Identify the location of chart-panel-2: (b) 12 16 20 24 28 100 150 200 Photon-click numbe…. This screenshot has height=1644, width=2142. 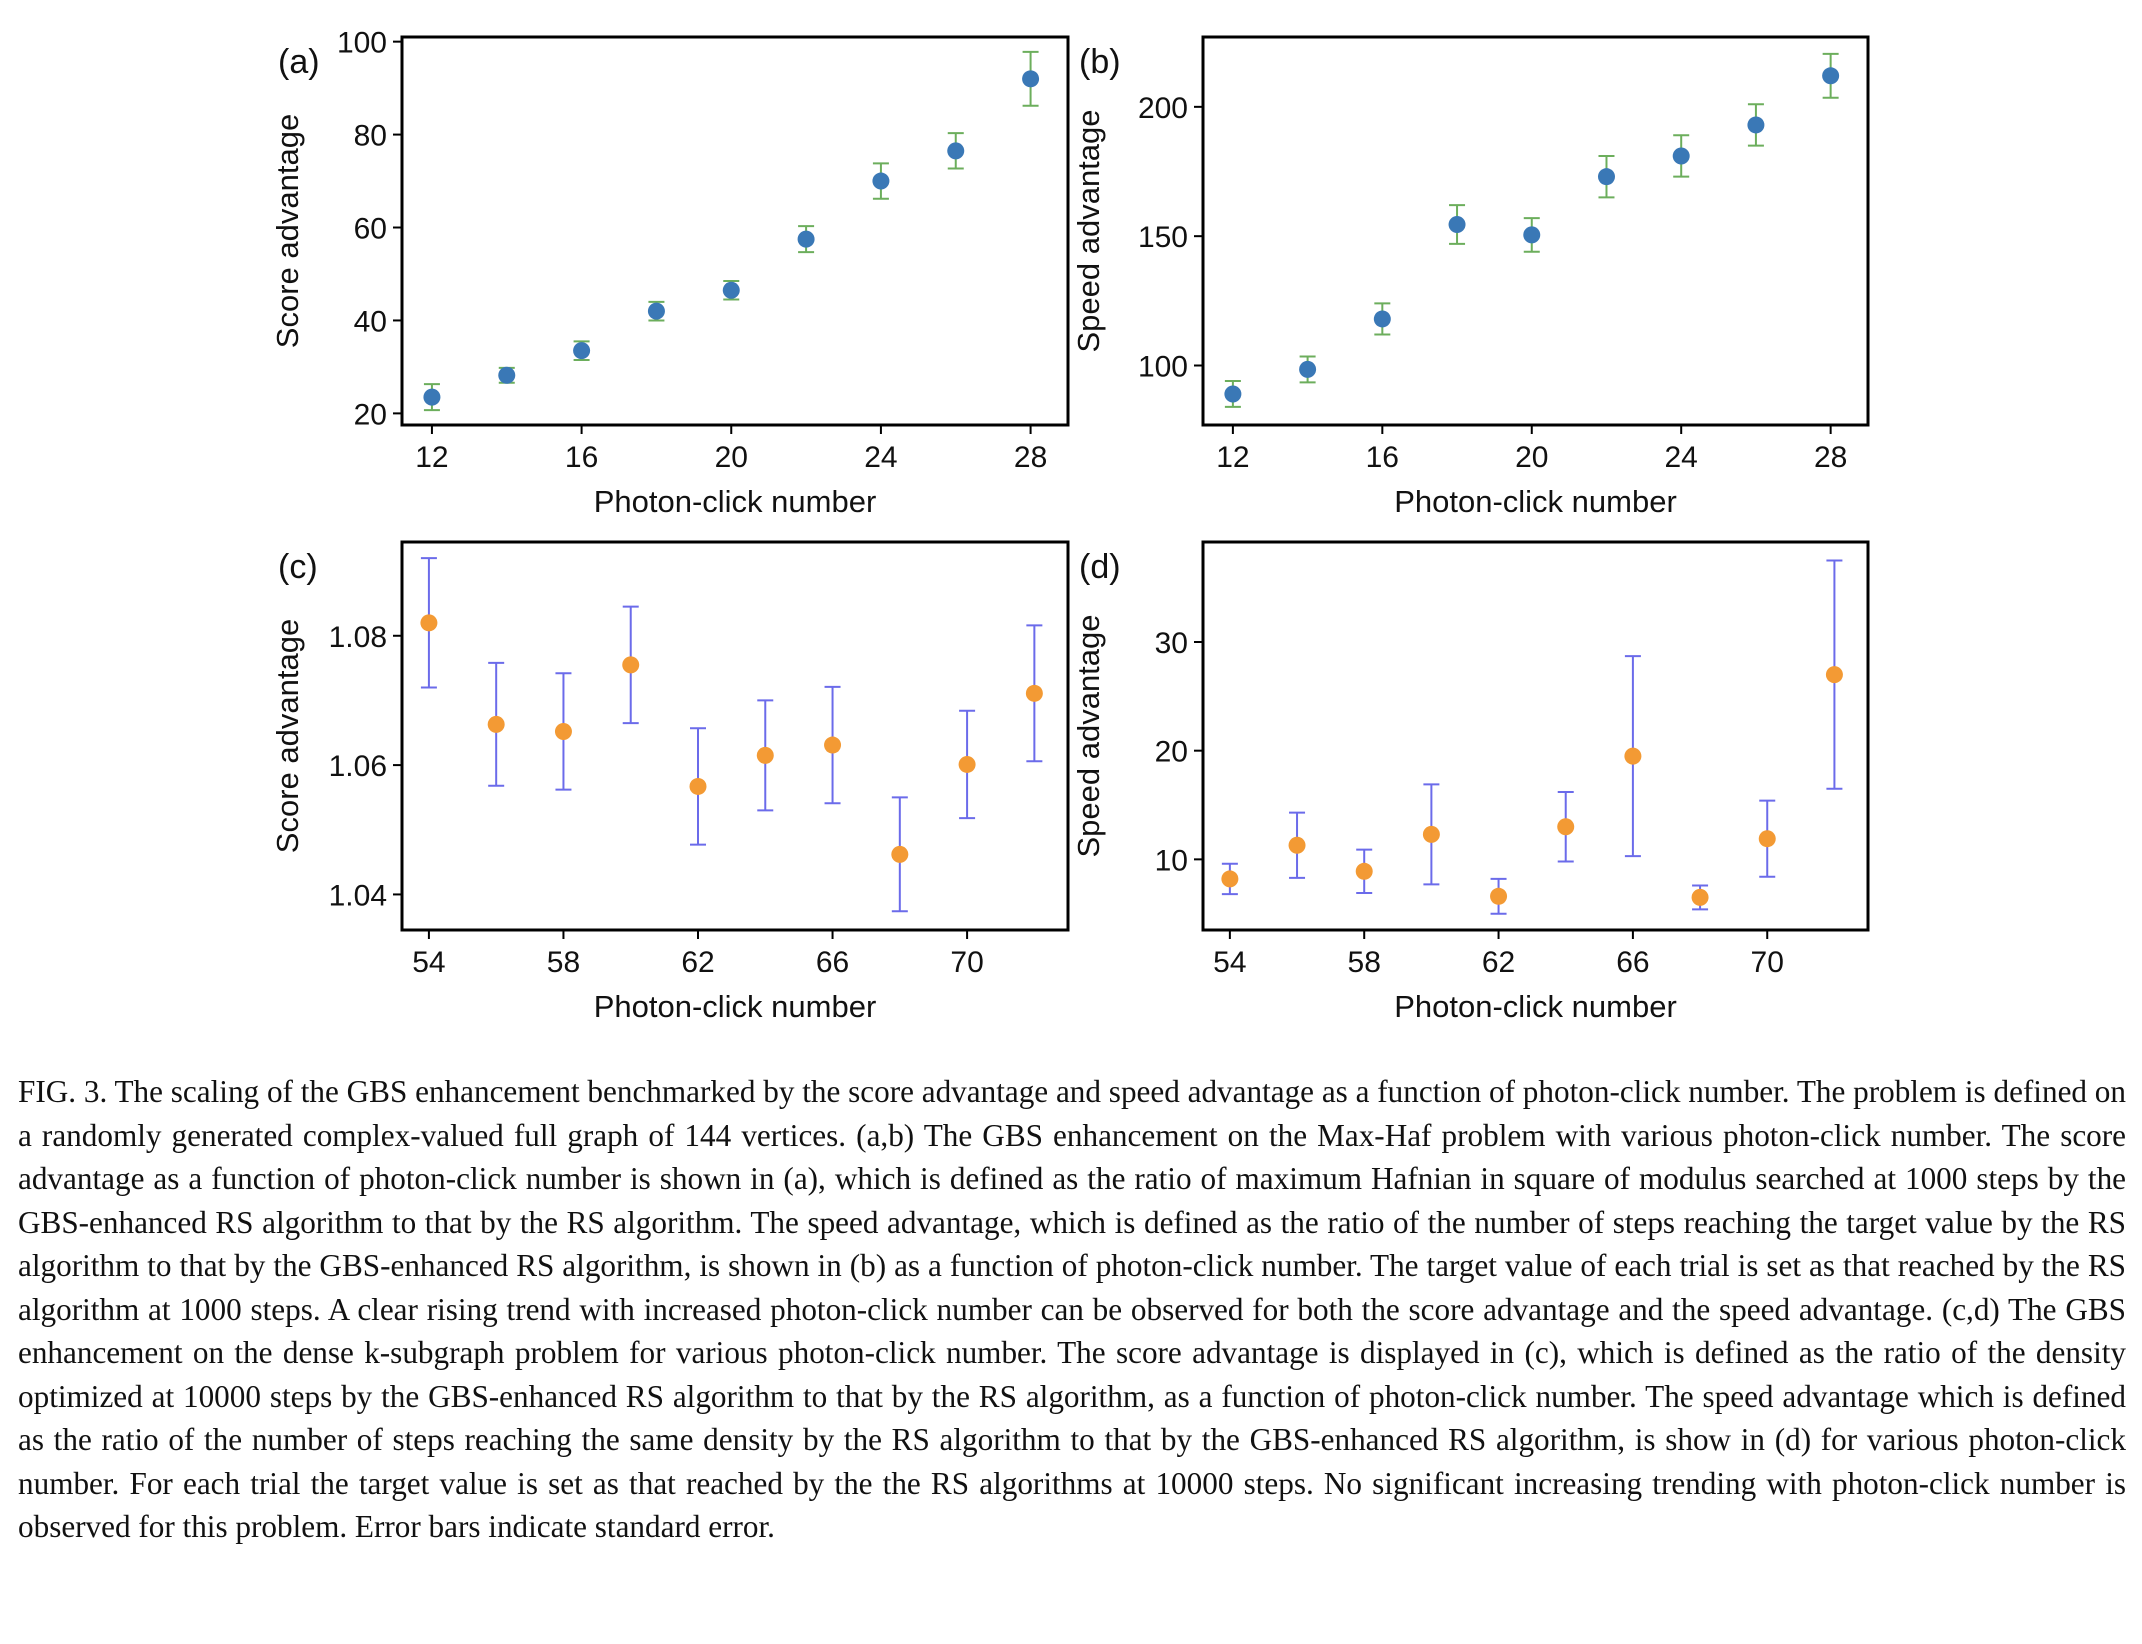
(1470, 277).